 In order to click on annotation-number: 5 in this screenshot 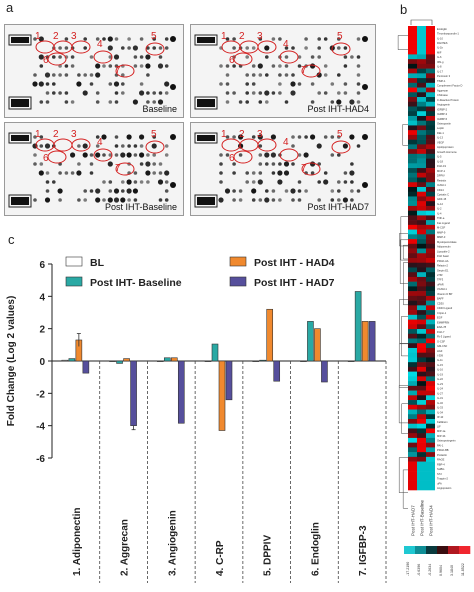, I will do `click(340, 36)`.